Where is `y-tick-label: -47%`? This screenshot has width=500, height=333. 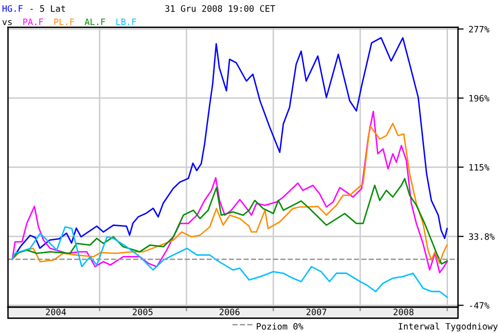 y-tick-label: -47% is located at coordinates (480, 305).